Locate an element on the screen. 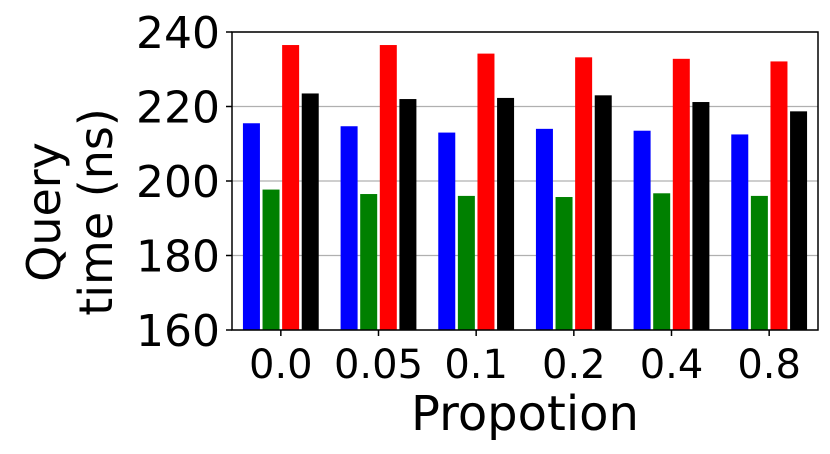 This screenshot has height=454, width=830. x-tick-label: 0.4 is located at coordinates (672, 365).